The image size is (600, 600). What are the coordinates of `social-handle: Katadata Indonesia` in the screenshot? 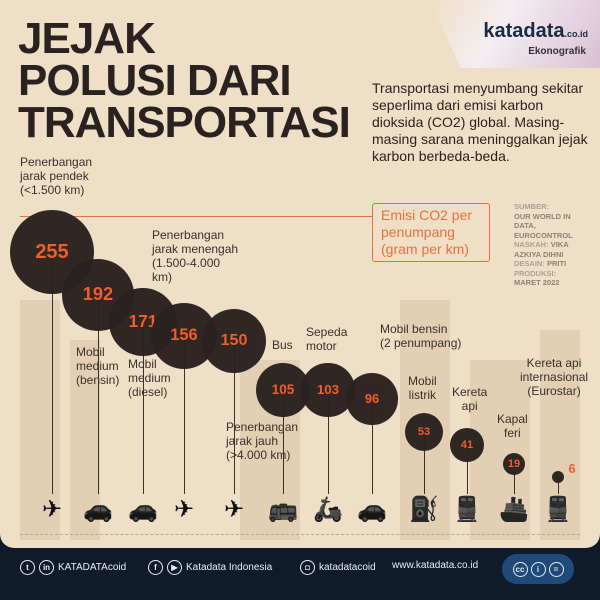 It's located at (229, 567).